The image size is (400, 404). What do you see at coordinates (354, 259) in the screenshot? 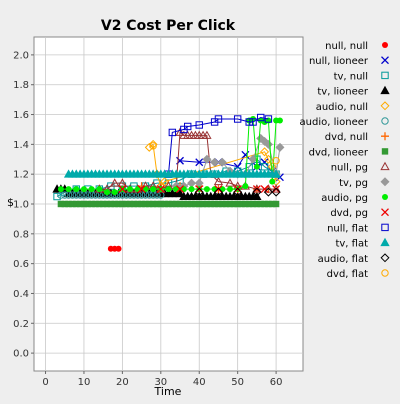
I see `legend-entry: audio, flat` at bounding box center [354, 259].